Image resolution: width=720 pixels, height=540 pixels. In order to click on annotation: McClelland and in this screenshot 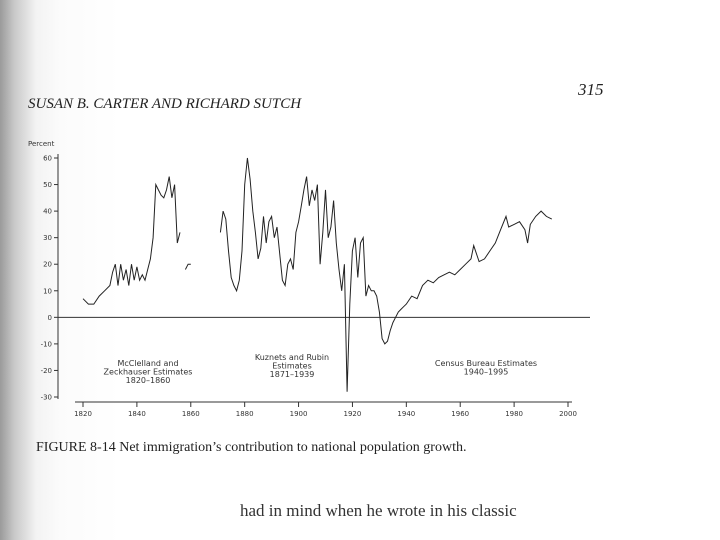, I will do `click(147, 363)`.